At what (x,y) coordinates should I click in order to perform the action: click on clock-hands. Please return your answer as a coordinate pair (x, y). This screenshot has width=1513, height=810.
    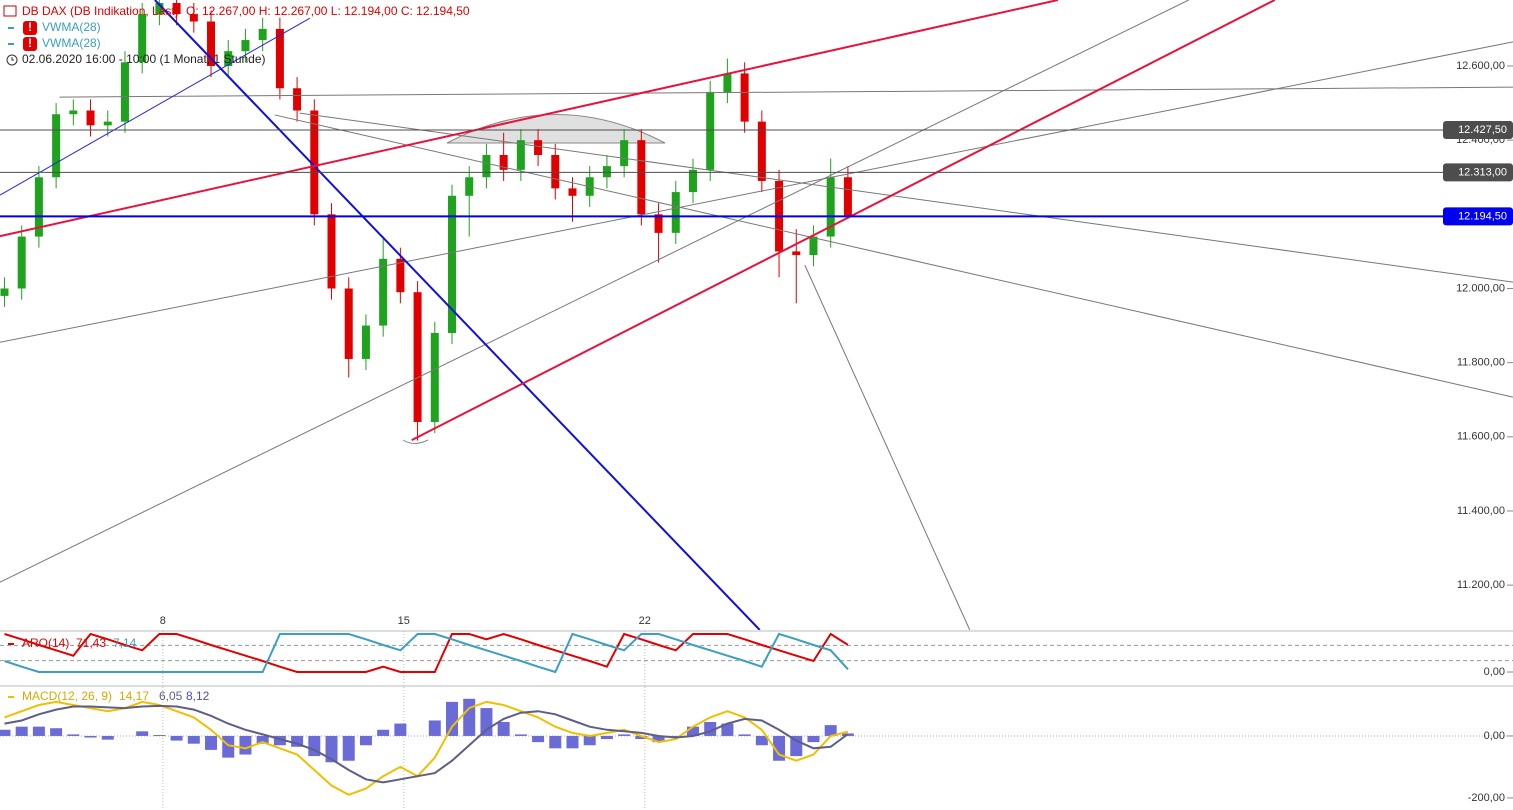
    Looking at the image, I should click on (12, 59).